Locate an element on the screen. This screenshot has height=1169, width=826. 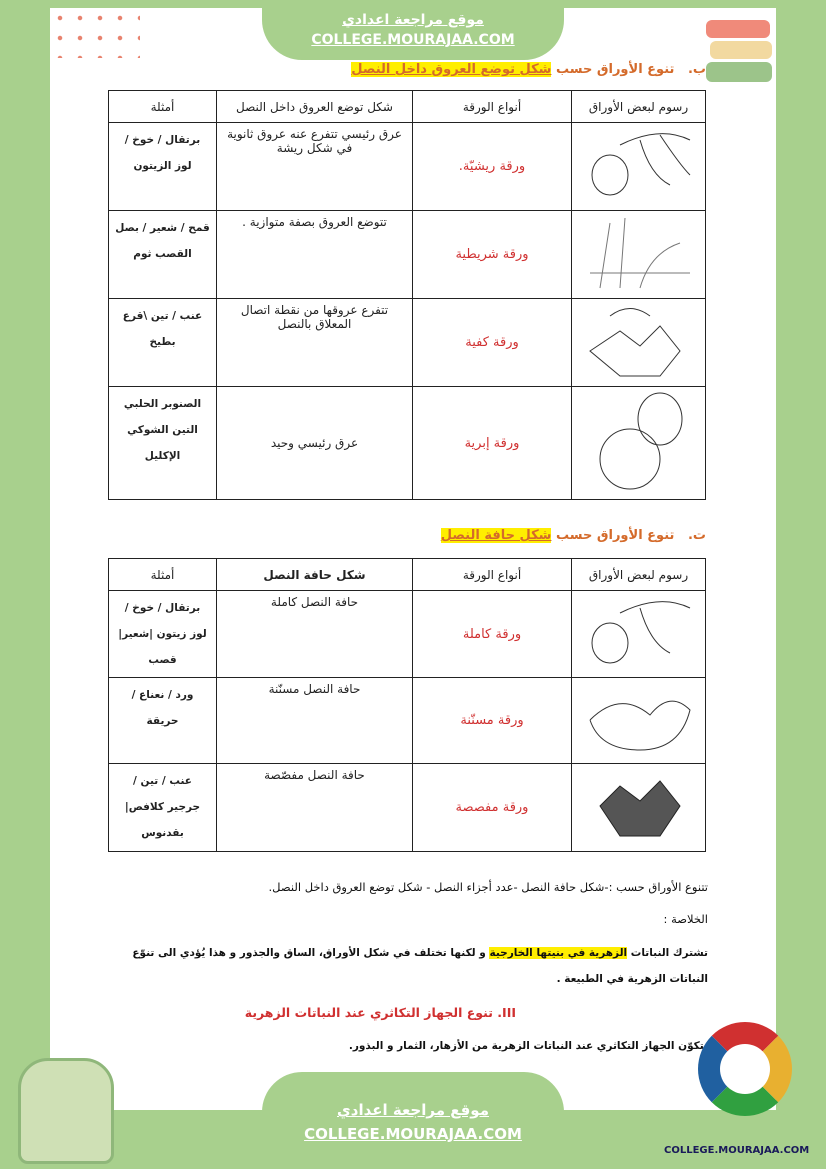
pinnate-leaf-image is located at coordinates (638, 166).